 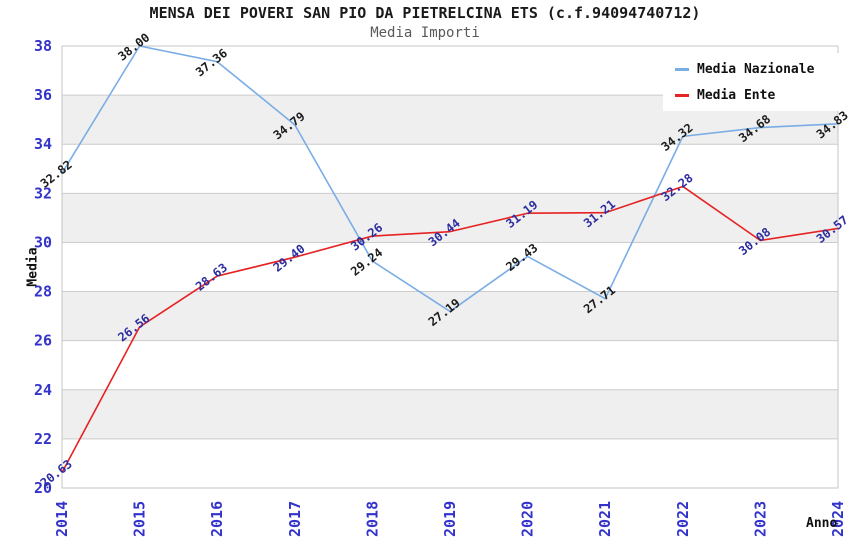 What do you see at coordinates (43, 341) in the screenshot?
I see `y-tick-label: 26` at bounding box center [43, 341].